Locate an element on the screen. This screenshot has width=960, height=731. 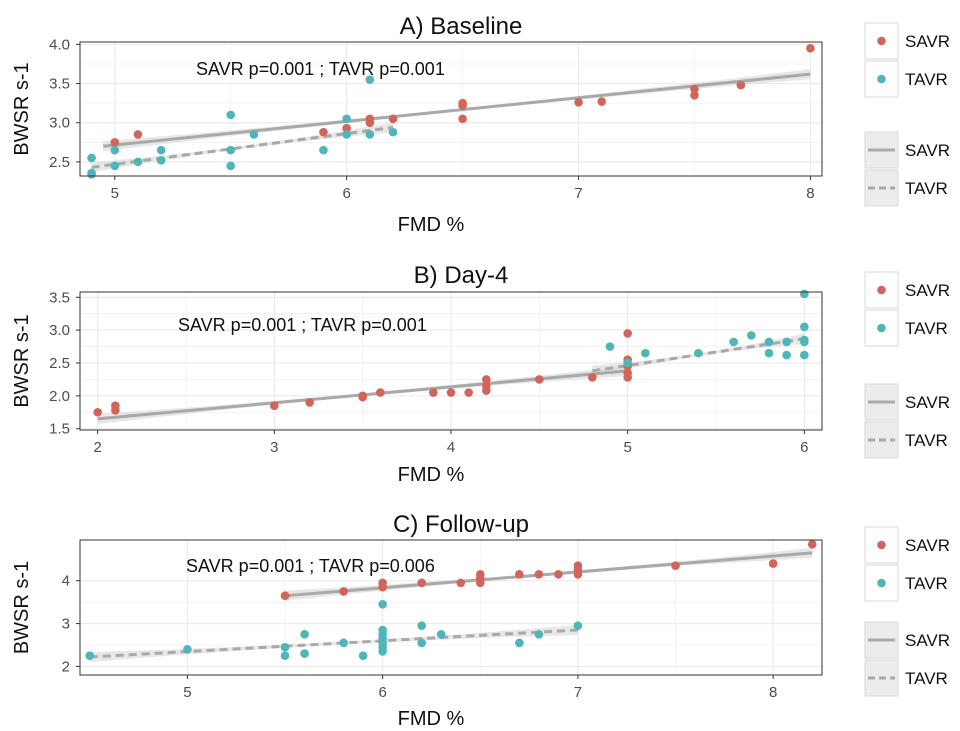
plot-border is located at coordinates (451, 607).